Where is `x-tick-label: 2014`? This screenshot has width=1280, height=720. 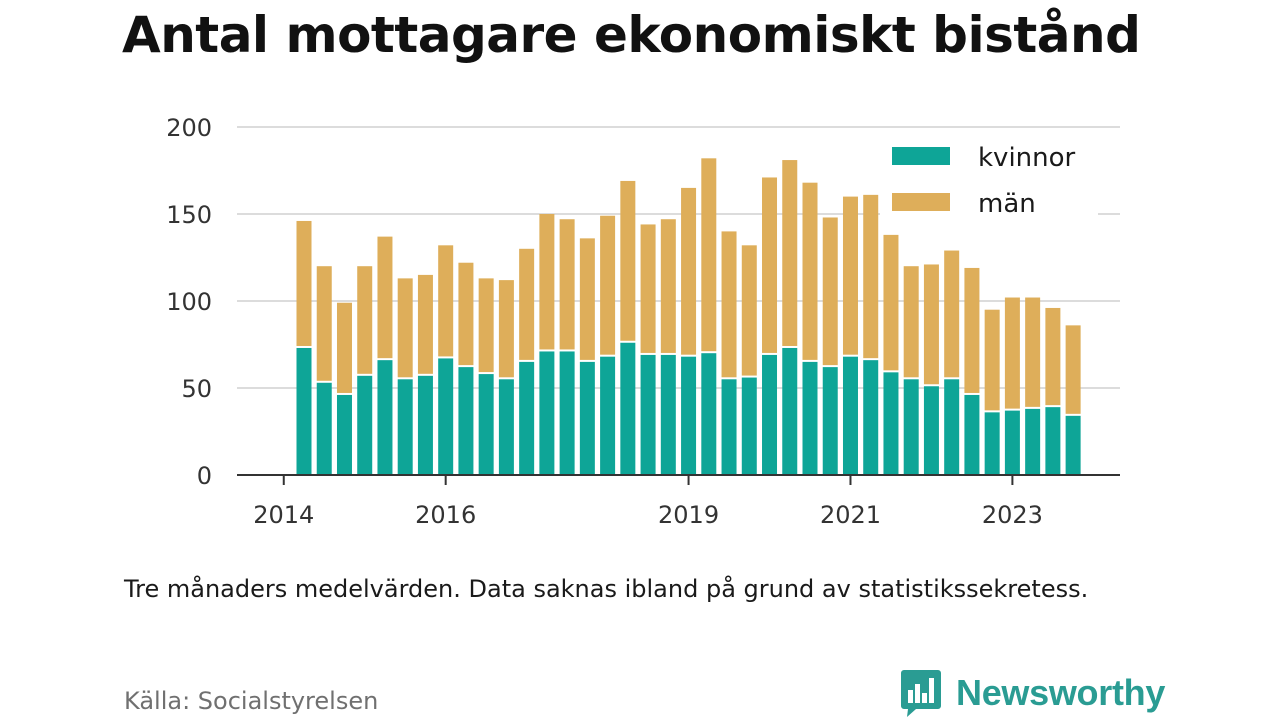
x-tick-label: 2014 is located at coordinates (283, 515).